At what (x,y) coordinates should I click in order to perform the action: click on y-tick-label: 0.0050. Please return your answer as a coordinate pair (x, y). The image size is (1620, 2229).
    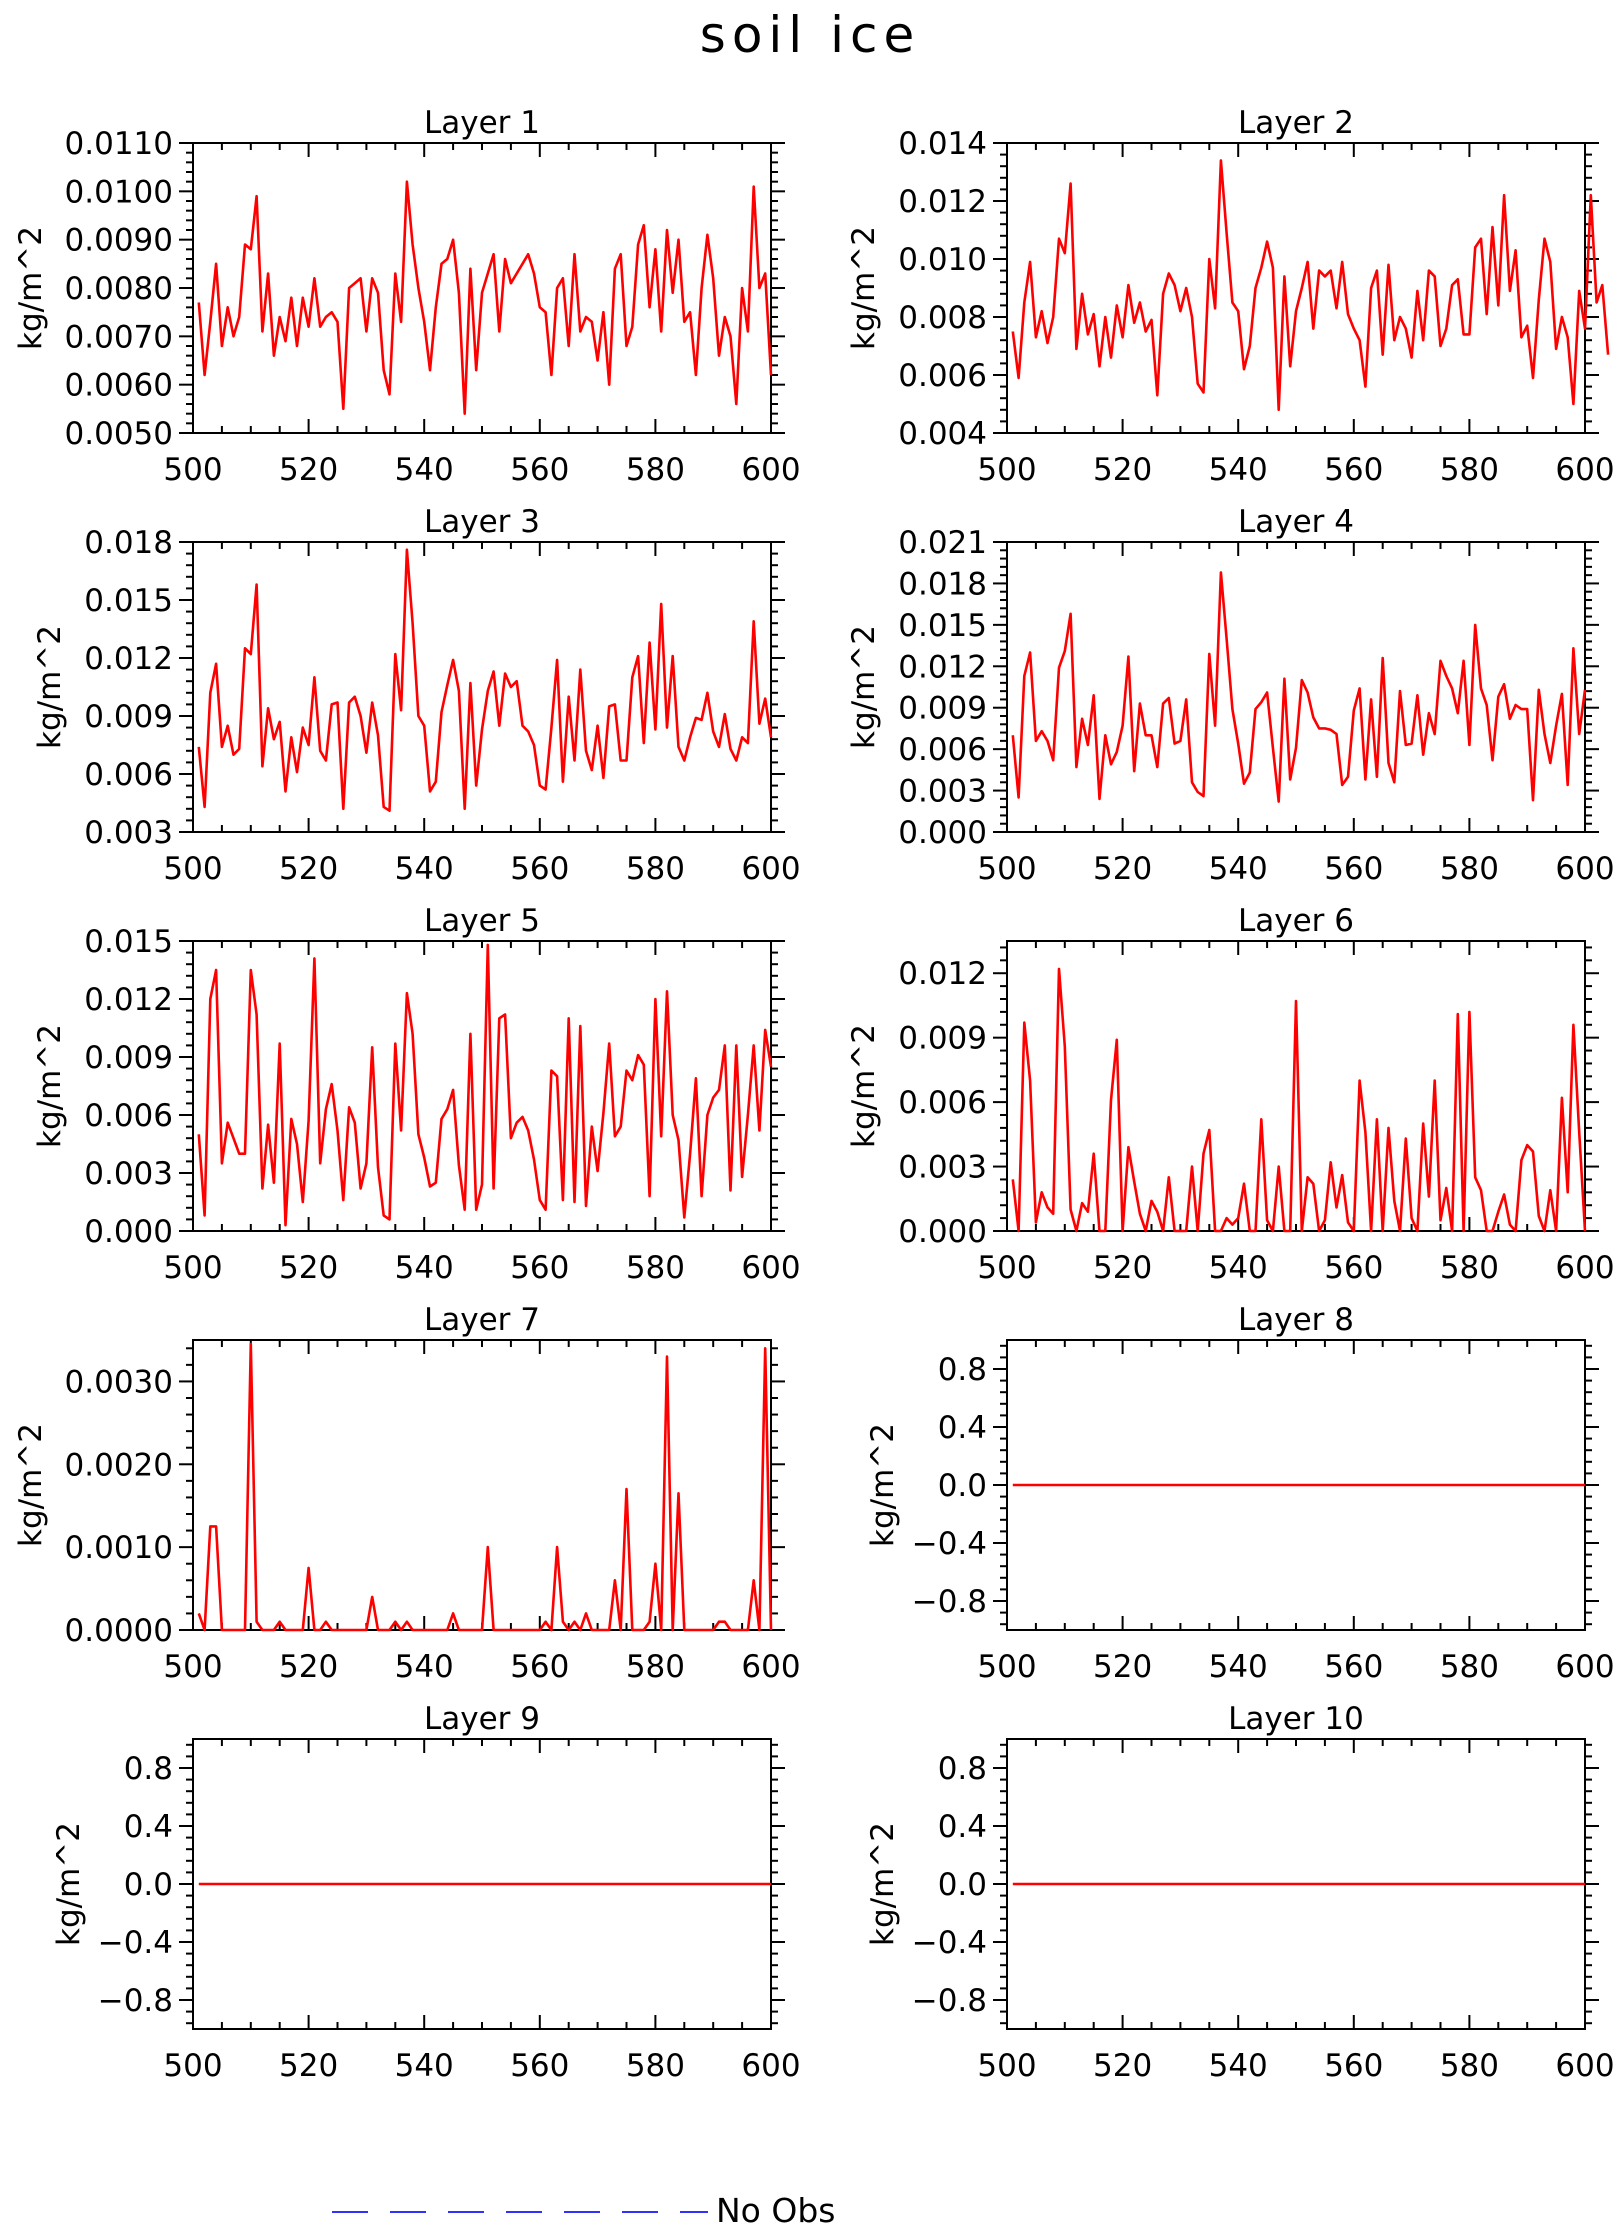
    Looking at the image, I should click on (119, 434).